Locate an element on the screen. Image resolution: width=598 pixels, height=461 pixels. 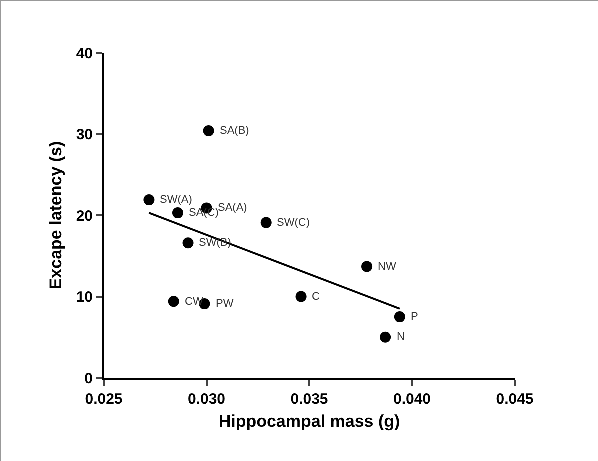
x-tick-label: 0.035 is located at coordinates (309, 399).